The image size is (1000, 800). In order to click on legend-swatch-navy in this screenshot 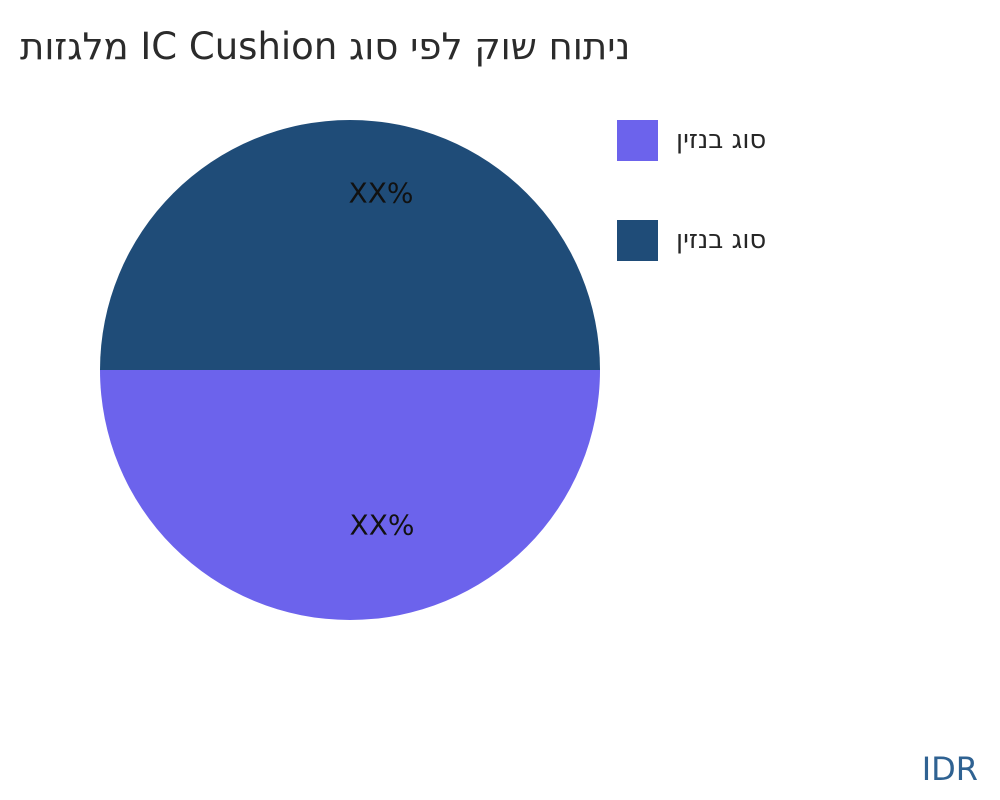, I will do `click(637, 240)`.